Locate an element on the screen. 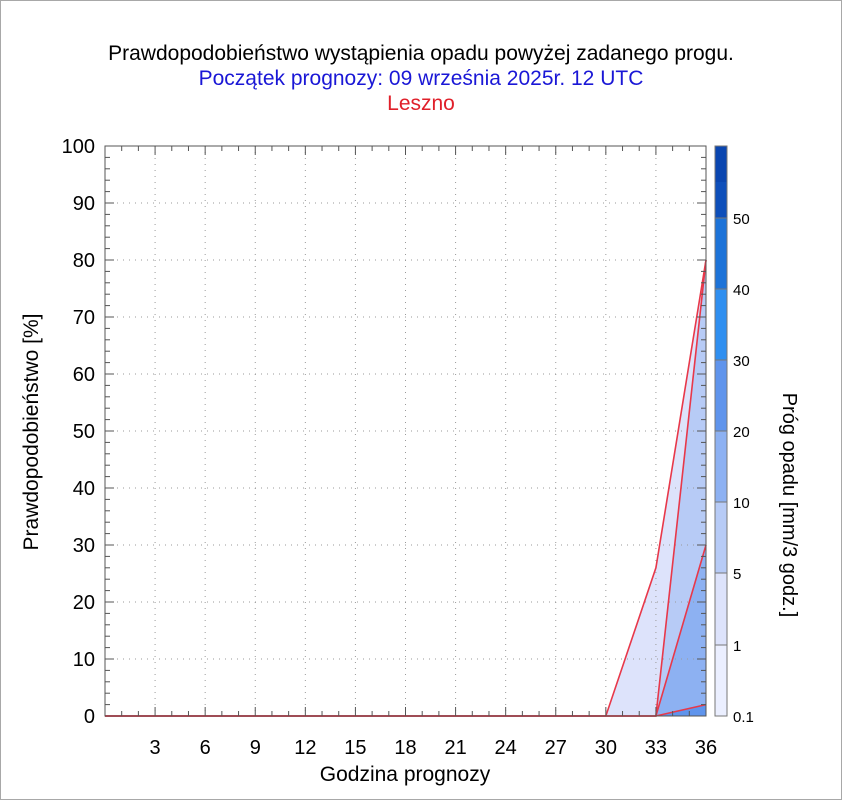 Image resolution: width=842 pixels, height=800 pixels. y-tick-labels: 0 10 20 30 40 50 60 70 80 90 100 is located at coordinates (78, 432).